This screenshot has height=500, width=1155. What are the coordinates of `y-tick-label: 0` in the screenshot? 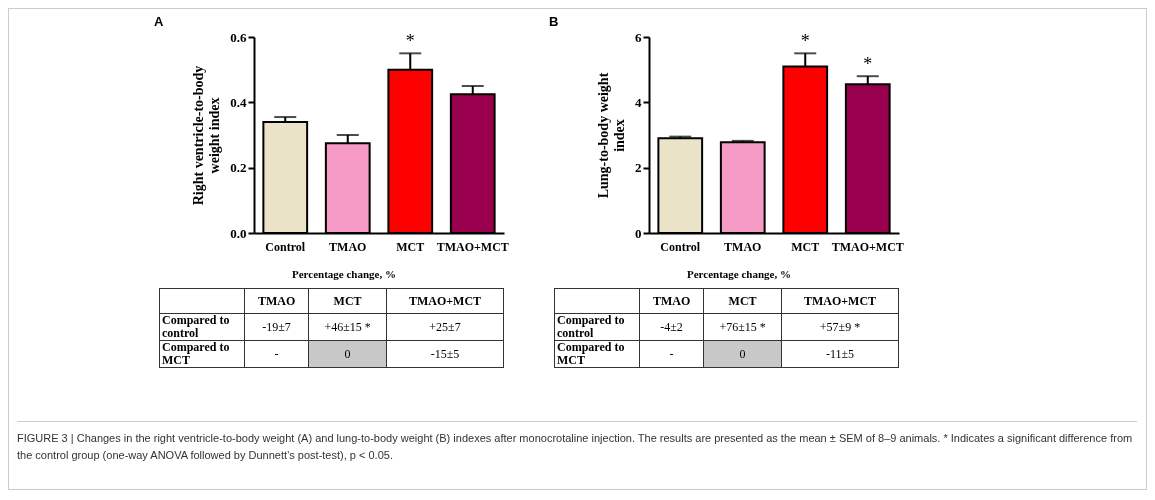 It's located at (638, 233).